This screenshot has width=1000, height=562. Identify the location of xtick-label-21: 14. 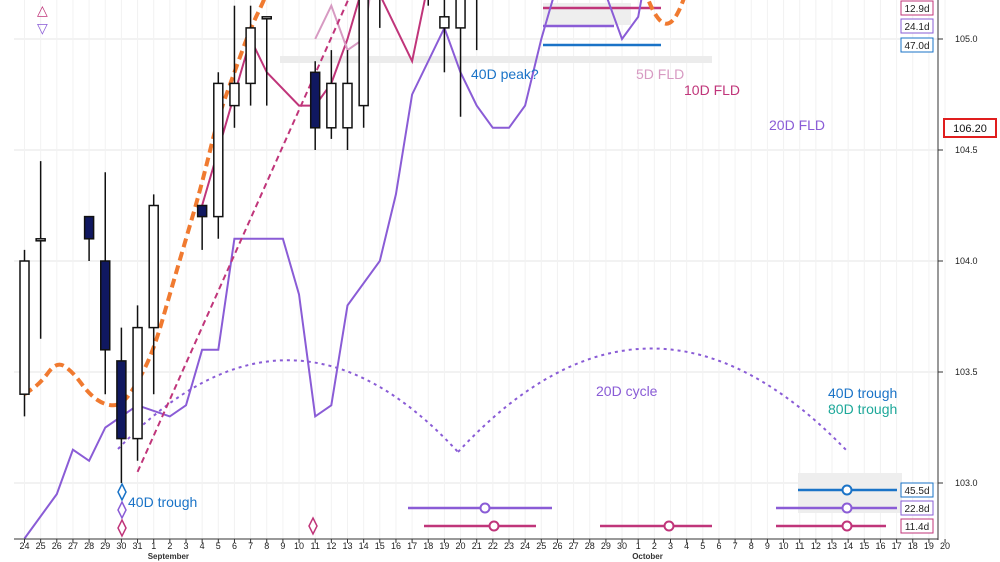
(364, 546).